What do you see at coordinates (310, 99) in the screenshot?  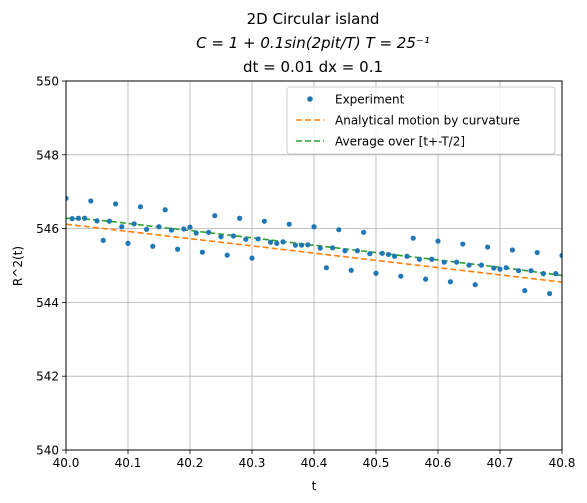 I see `legend-marker-experiment` at bounding box center [310, 99].